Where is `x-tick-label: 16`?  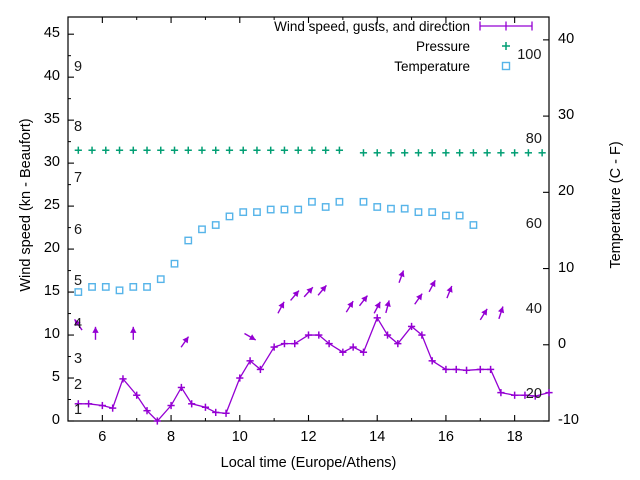 x-tick-label: 16 is located at coordinates (445, 437).